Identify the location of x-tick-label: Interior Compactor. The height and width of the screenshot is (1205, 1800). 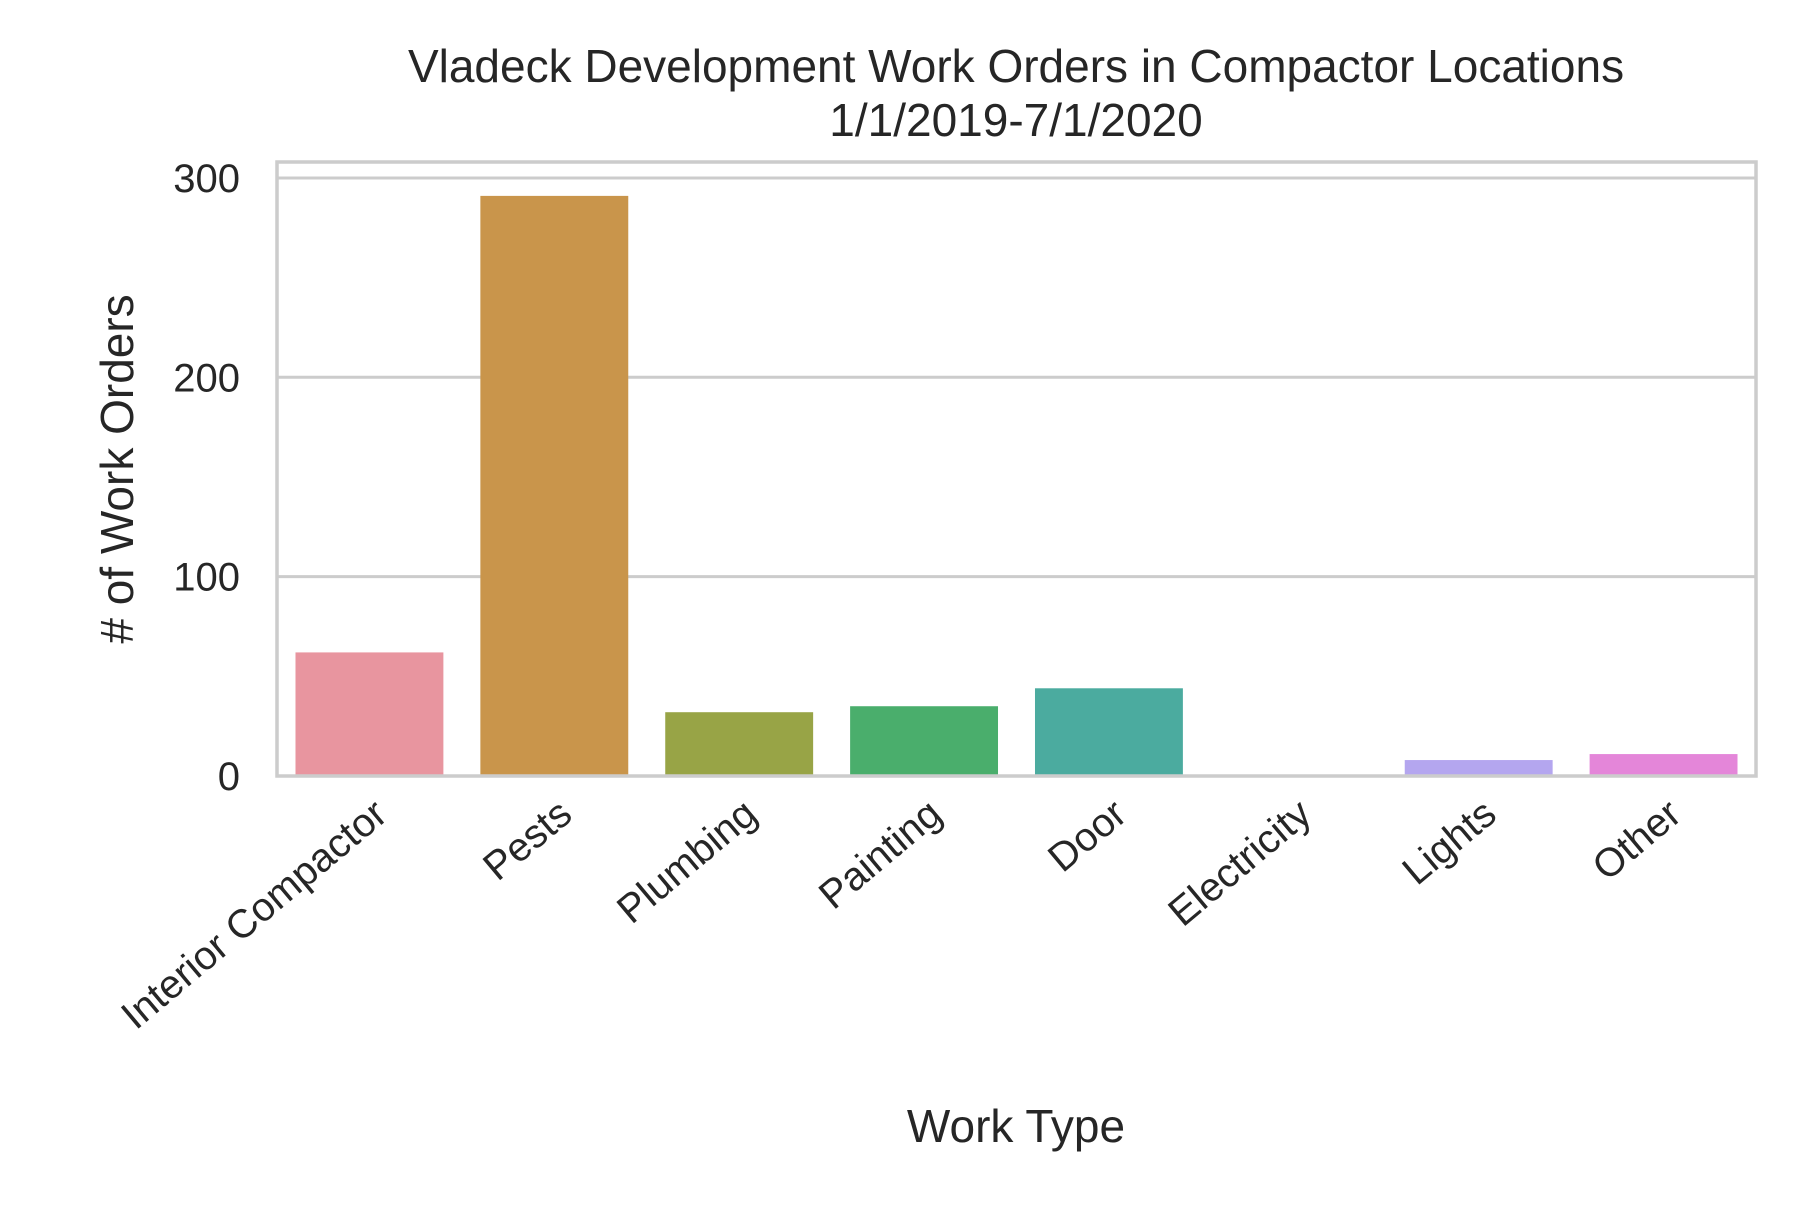
(254, 914).